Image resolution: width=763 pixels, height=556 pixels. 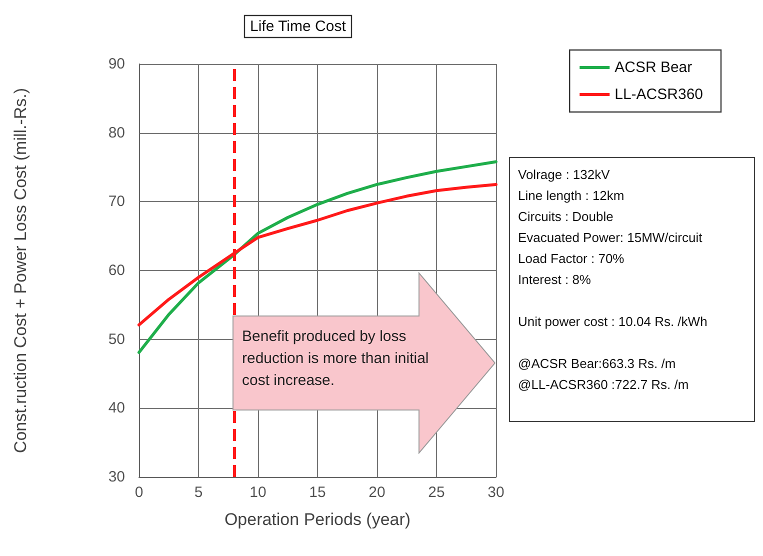 I want to click on x-tick-label: 25, so click(x=436, y=492).